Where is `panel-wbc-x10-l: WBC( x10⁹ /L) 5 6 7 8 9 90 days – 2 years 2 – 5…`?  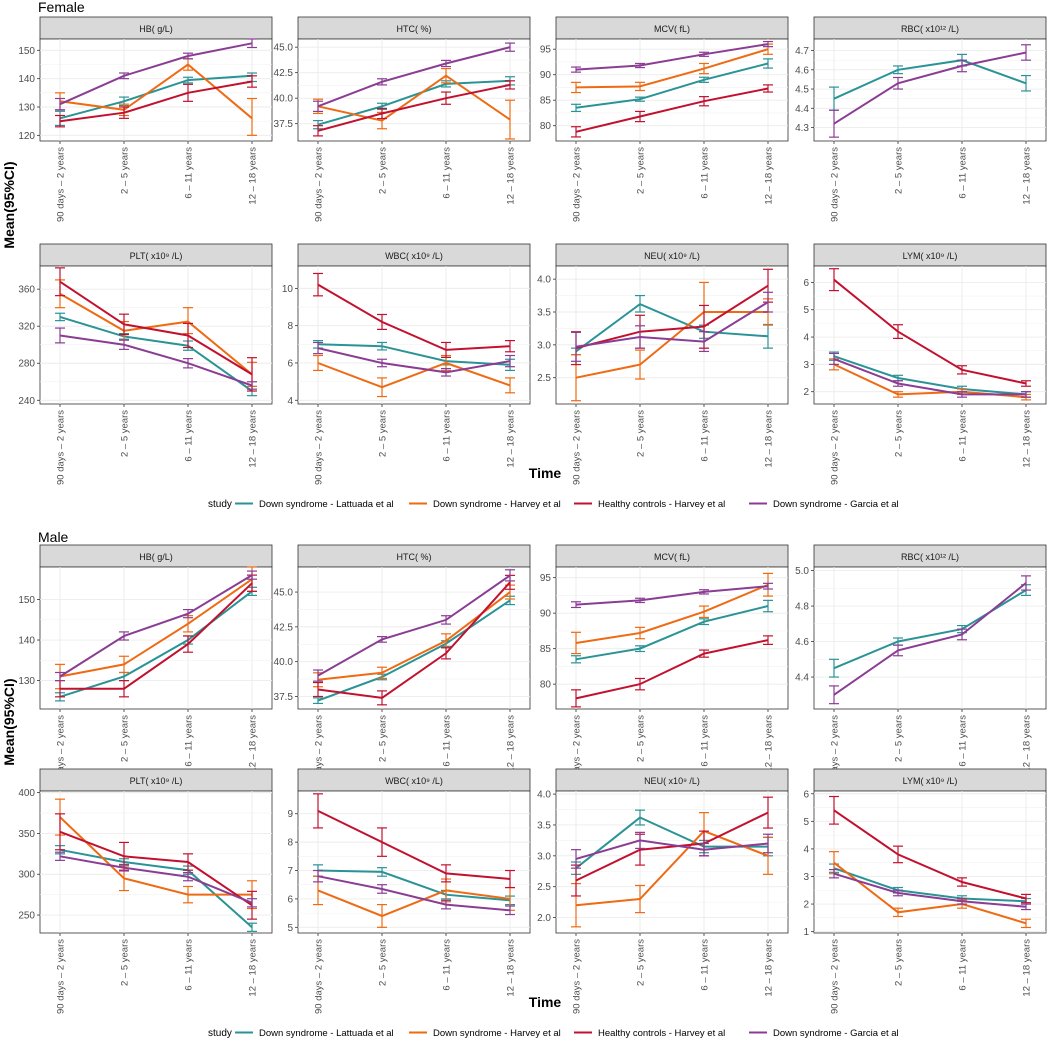 panel-wbc-x10-l: WBC( x10⁹ /L) 5 6 7 8 9 90 days – 2 years 2 – 5… is located at coordinates (409, 891).